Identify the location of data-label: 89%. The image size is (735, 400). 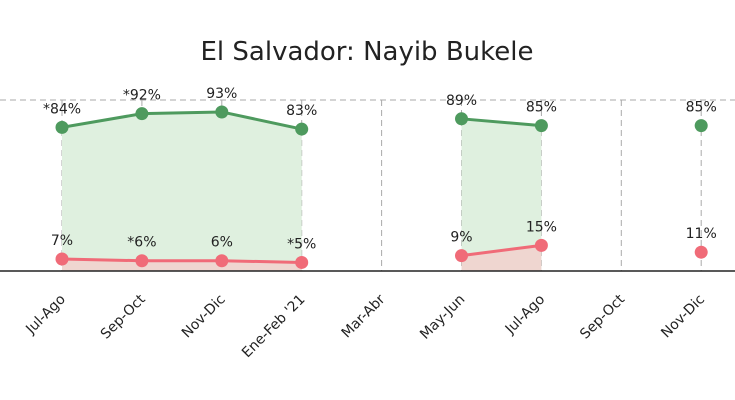
(461, 101).